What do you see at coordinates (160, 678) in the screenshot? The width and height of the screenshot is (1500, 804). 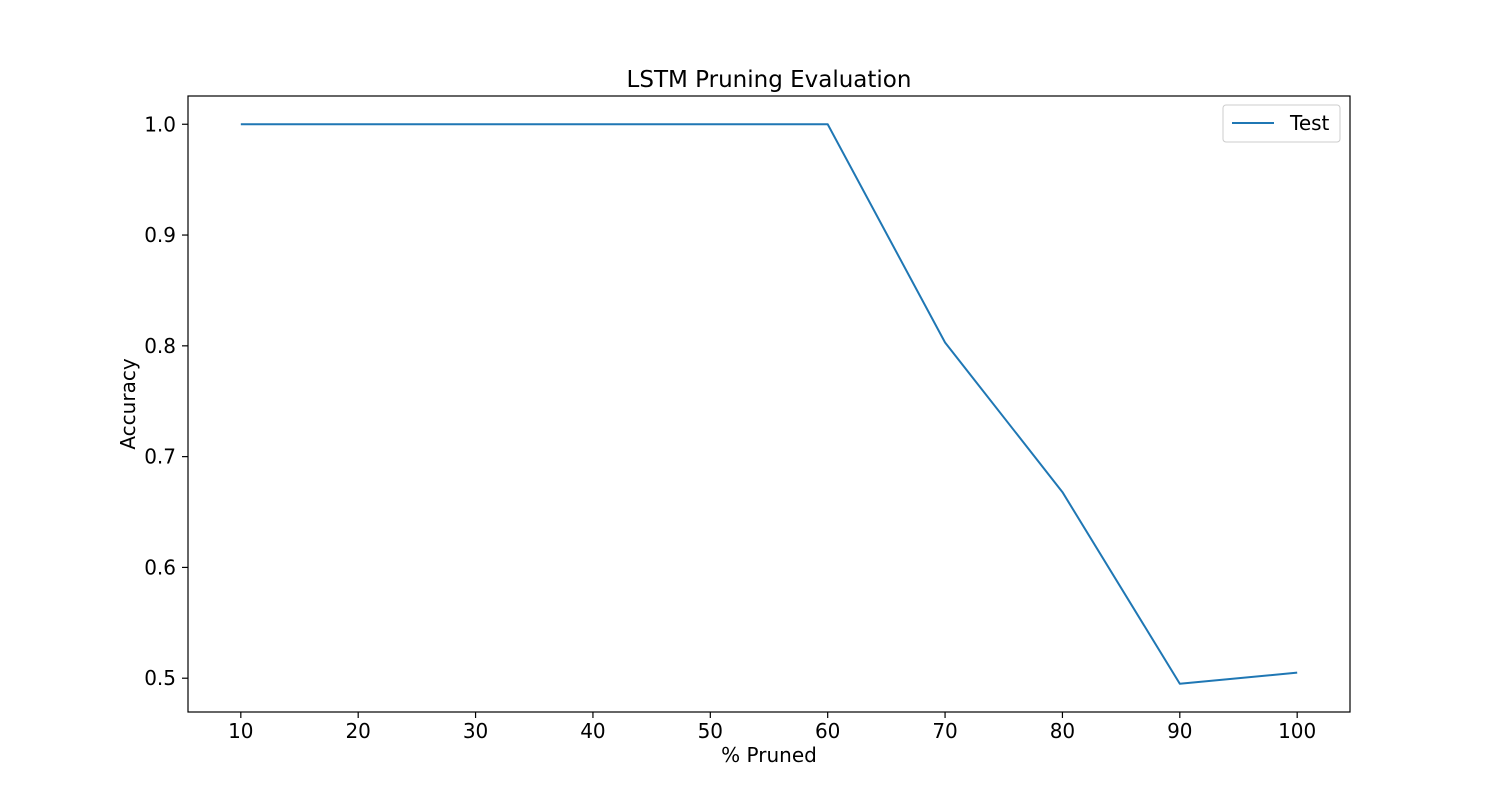 I see `y-tick-label: 0.5` at bounding box center [160, 678].